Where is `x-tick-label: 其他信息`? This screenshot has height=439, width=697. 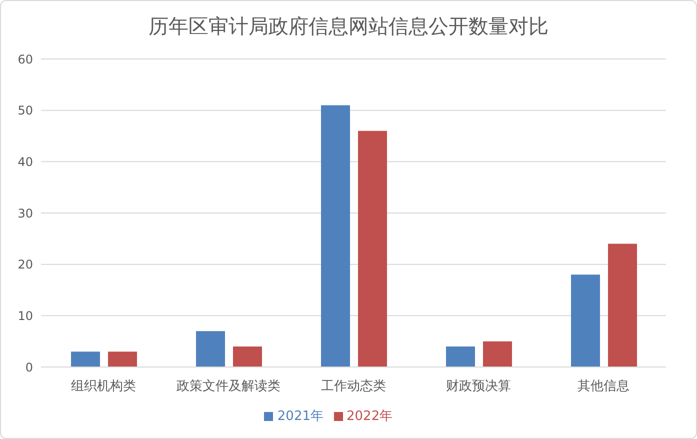
x-tick-label: 其他信息 is located at coordinates (604, 386).